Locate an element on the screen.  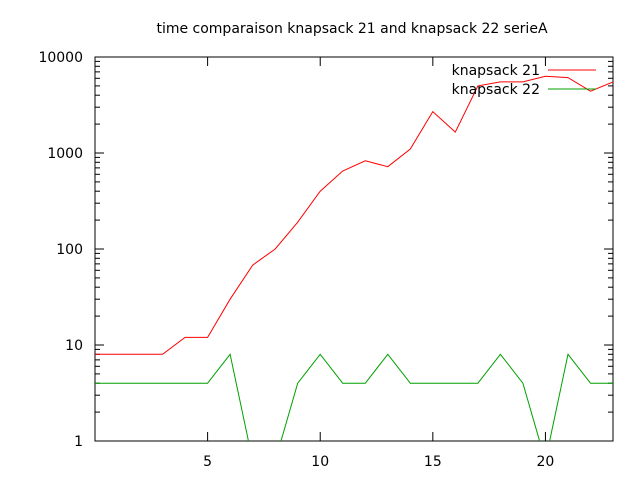
x-tick-label: 20 is located at coordinates (546, 462).